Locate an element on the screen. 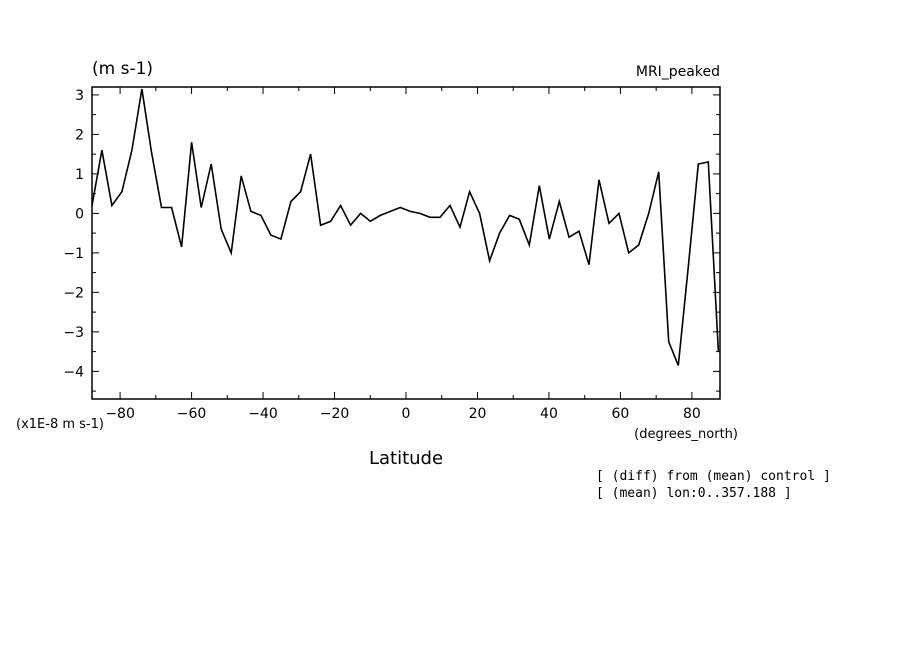 The width and height of the screenshot is (904, 654). y-tick-label: −3 is located at coordinates (73, 333).